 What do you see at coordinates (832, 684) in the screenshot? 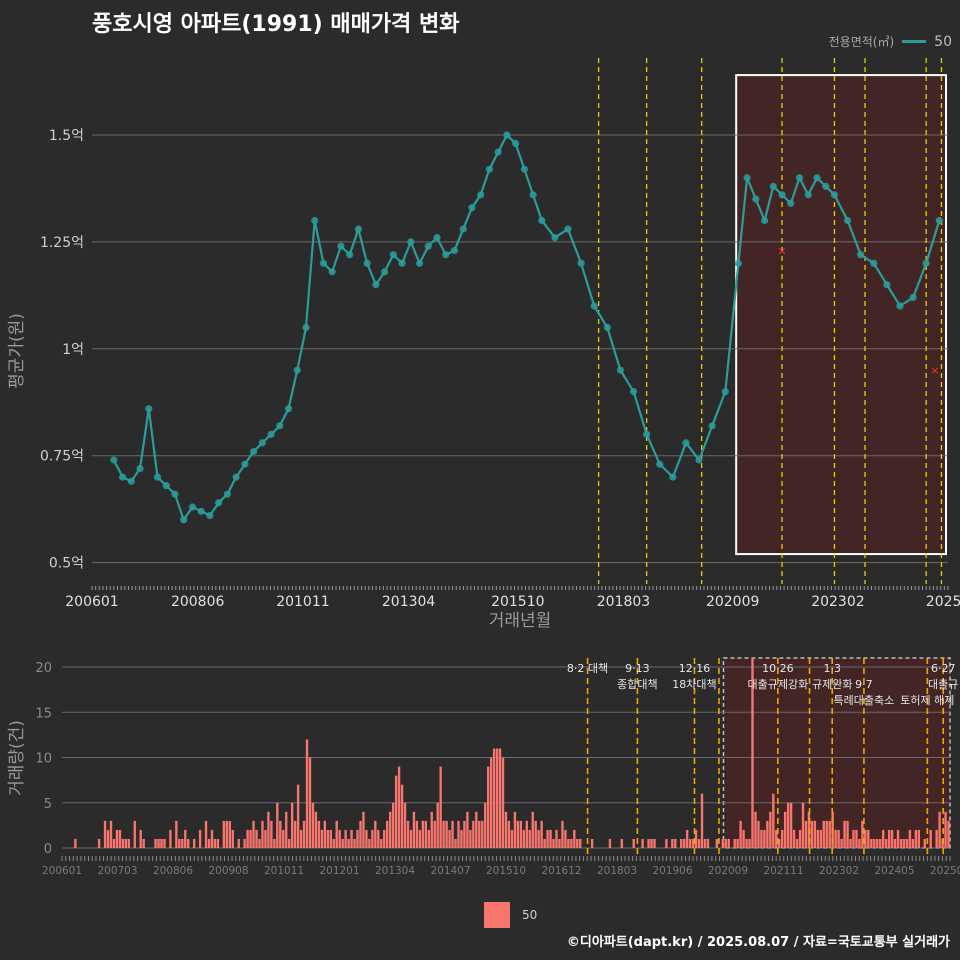
I see `policy-annotation: 규제완화` at bounding box center [832, 684].